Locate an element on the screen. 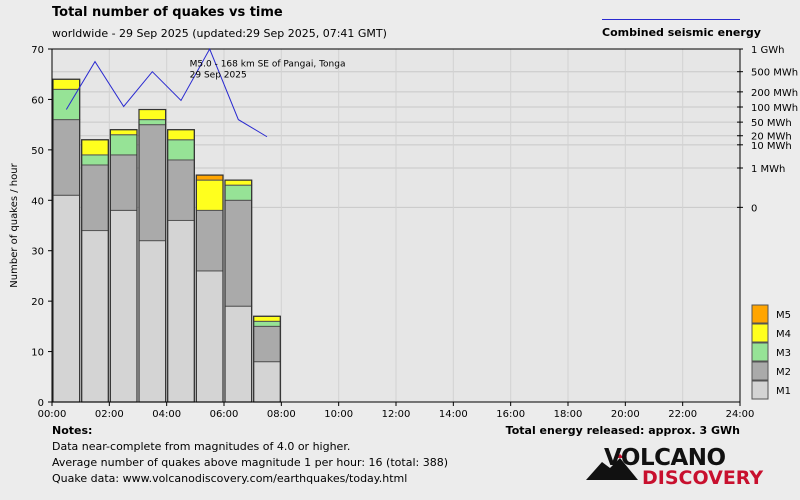 The width and height of the screenshot is (800, 500). energy-tick-label: 20 MWh is located at coordinates (771, 137).